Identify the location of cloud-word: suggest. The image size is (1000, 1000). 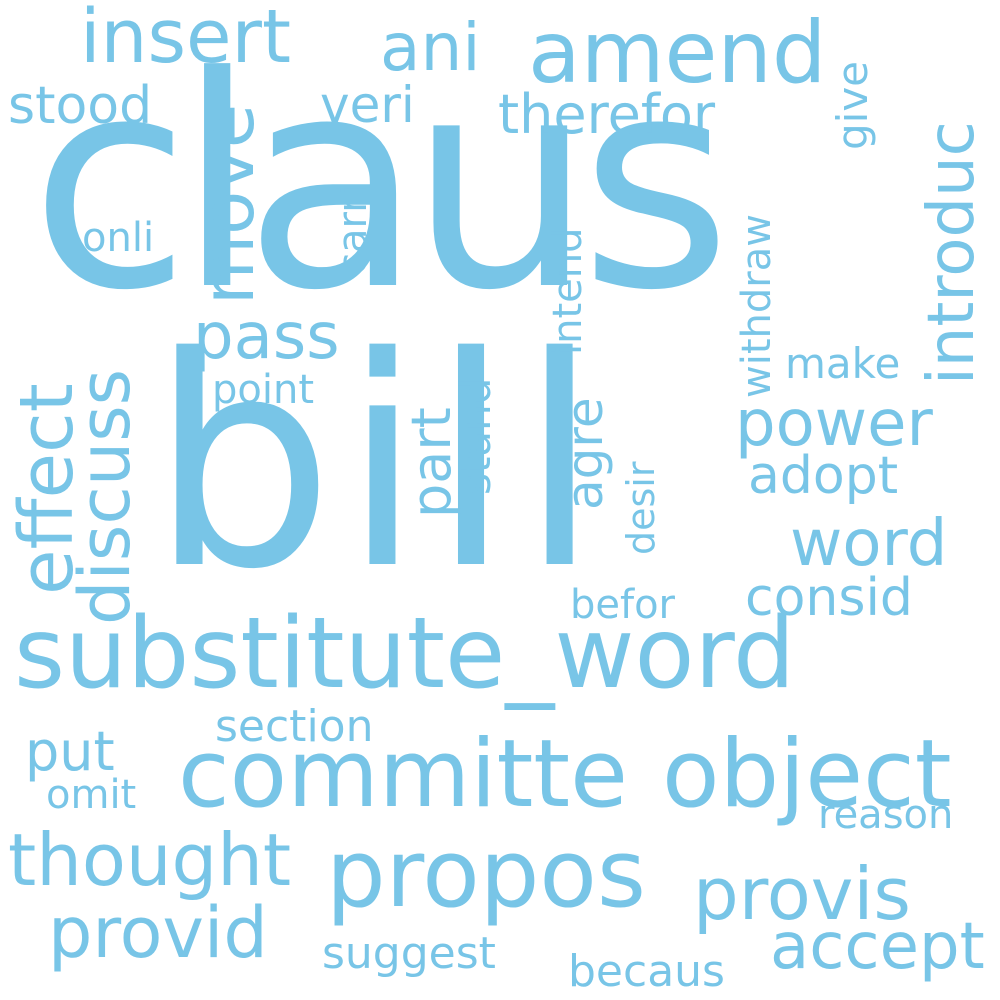
(409, 953).